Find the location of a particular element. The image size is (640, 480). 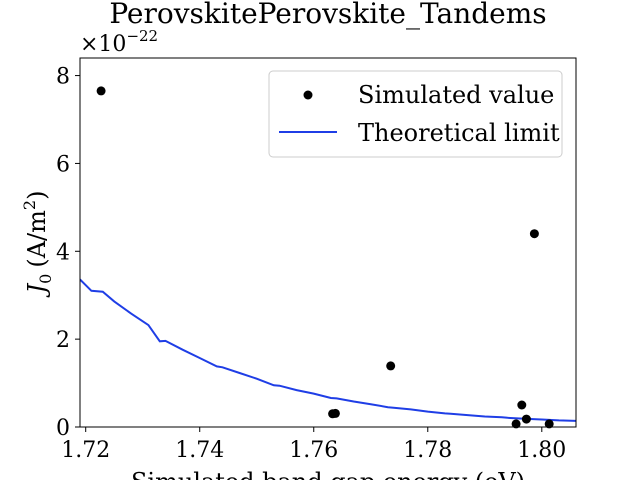

y-label-unit-open: (A/m is located at coordinates (37, 239).